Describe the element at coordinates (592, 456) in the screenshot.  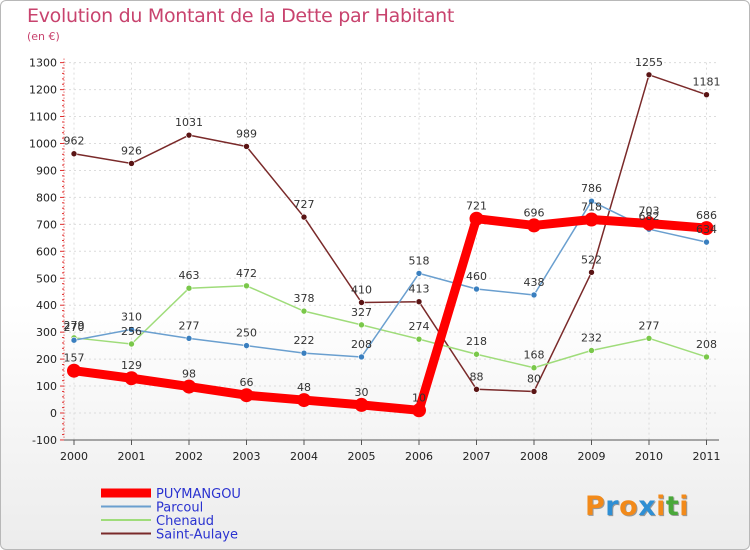
I see `x-tick-label: 2009` at that location.